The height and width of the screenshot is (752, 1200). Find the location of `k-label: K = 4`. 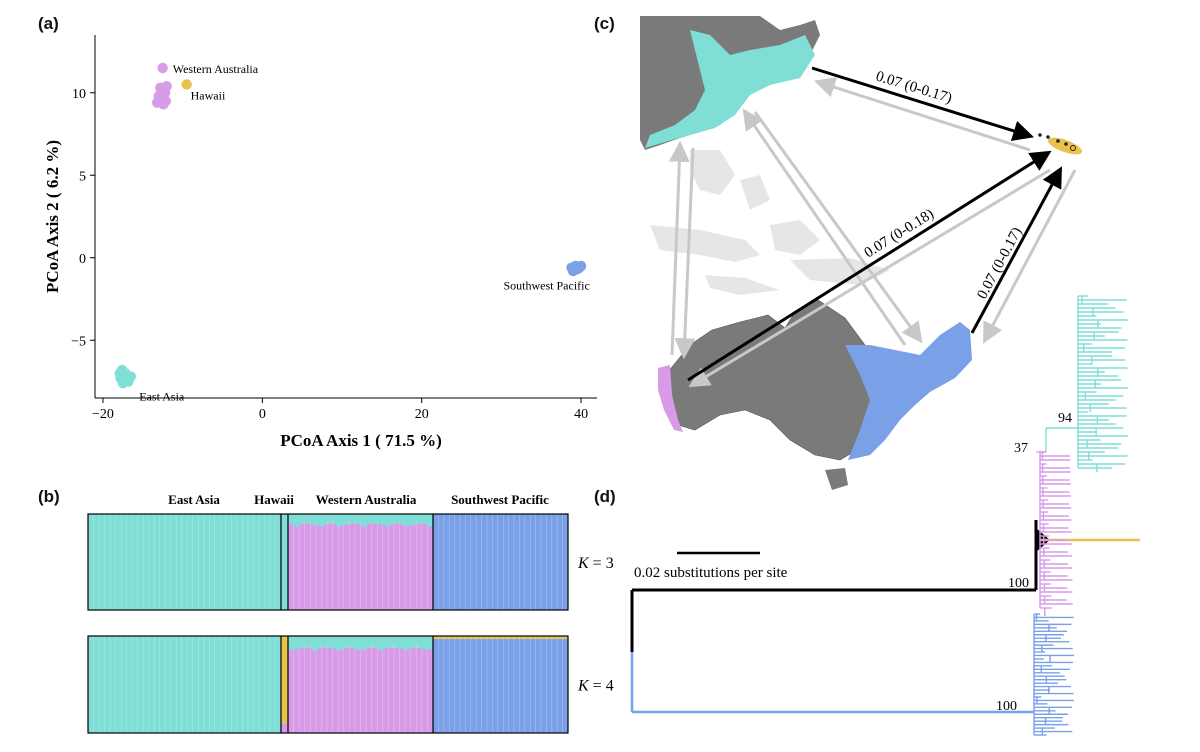

k-label: K = 4 is located at coordinates (595, 686).